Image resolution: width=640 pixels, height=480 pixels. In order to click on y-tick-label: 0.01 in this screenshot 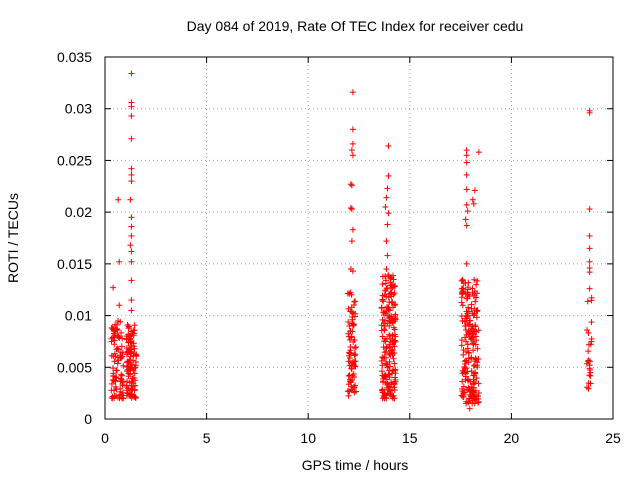, I will do `click(78, 316)`.